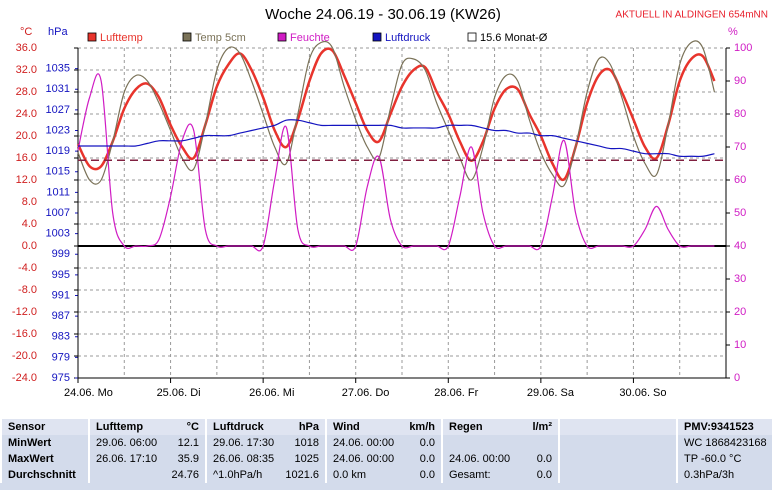 The width and height of the screenshot is (772, 490). I want to click on cell-text: MaxWert, so click(31, 459).